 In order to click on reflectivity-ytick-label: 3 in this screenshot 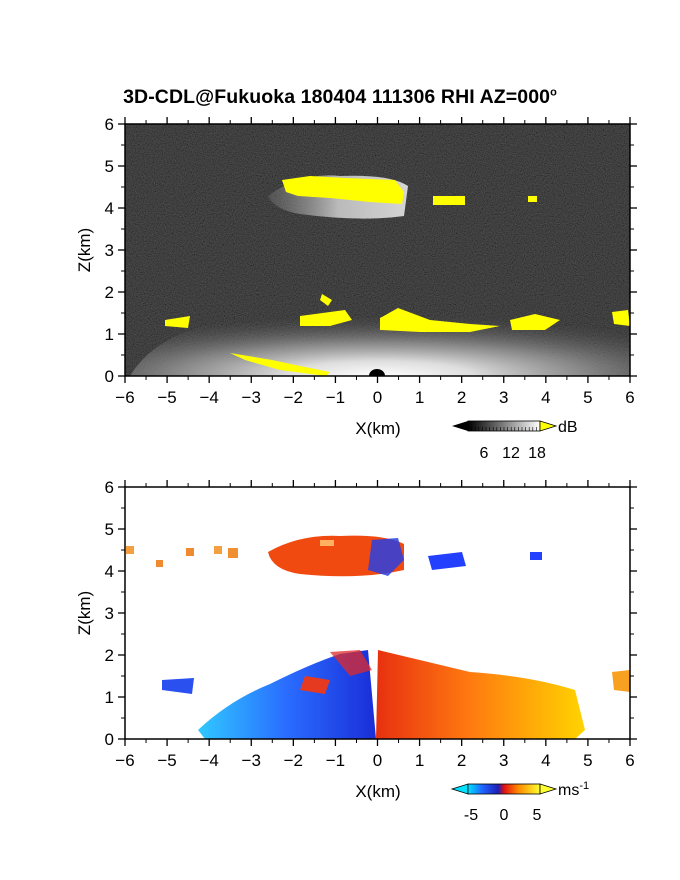, I will do `click(109, 250)`.